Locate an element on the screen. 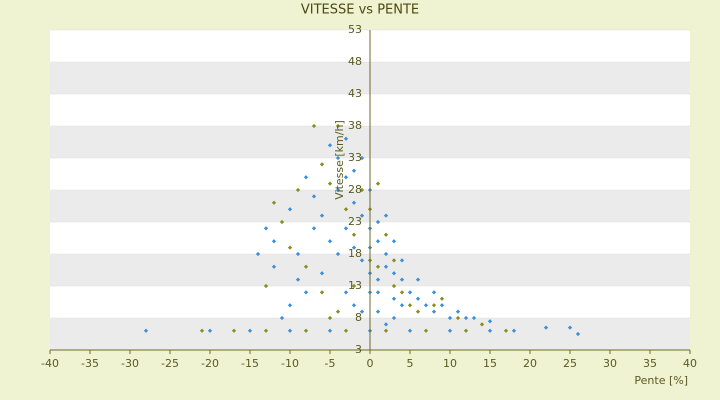 The image size is (720, 400). x-tick-label: 40 is located at coordinates (690, 363).